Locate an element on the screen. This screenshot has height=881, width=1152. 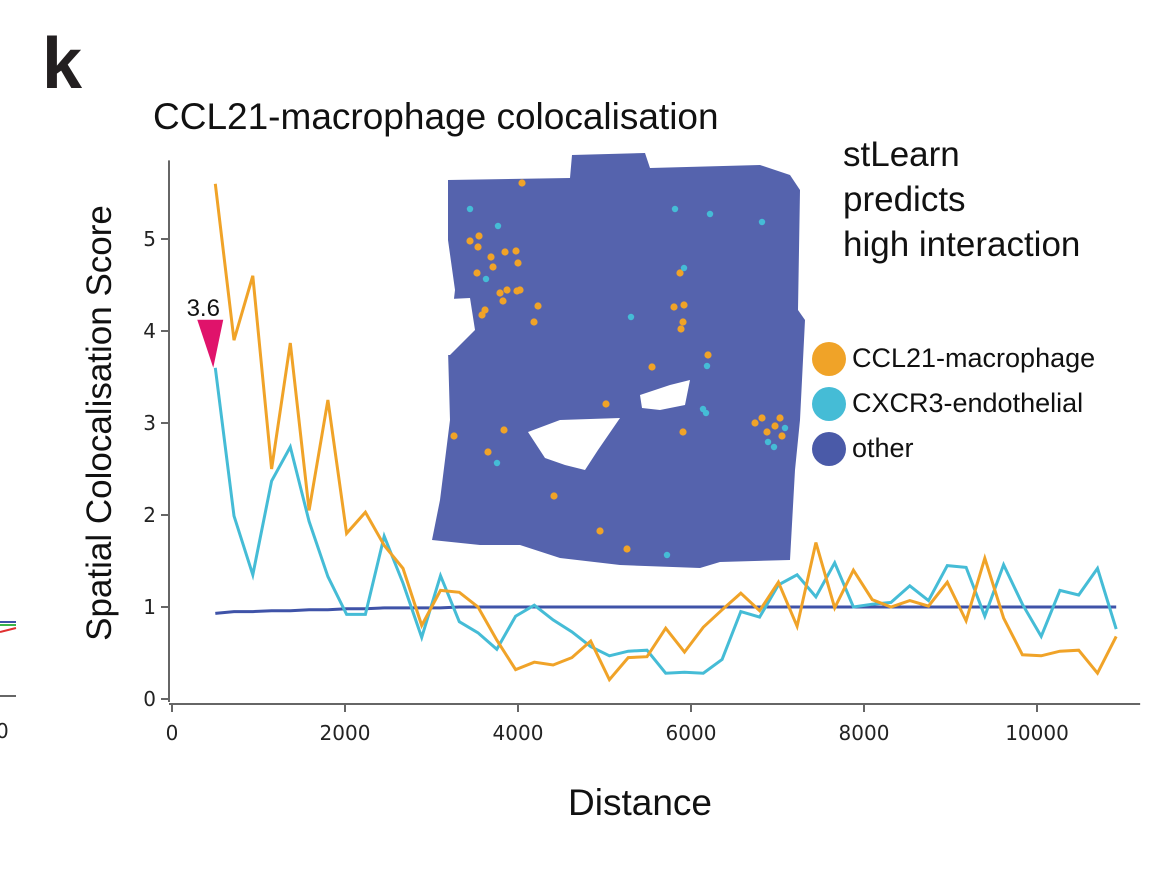
x-tick-label: 4000 is located at coordinates (518, 733).